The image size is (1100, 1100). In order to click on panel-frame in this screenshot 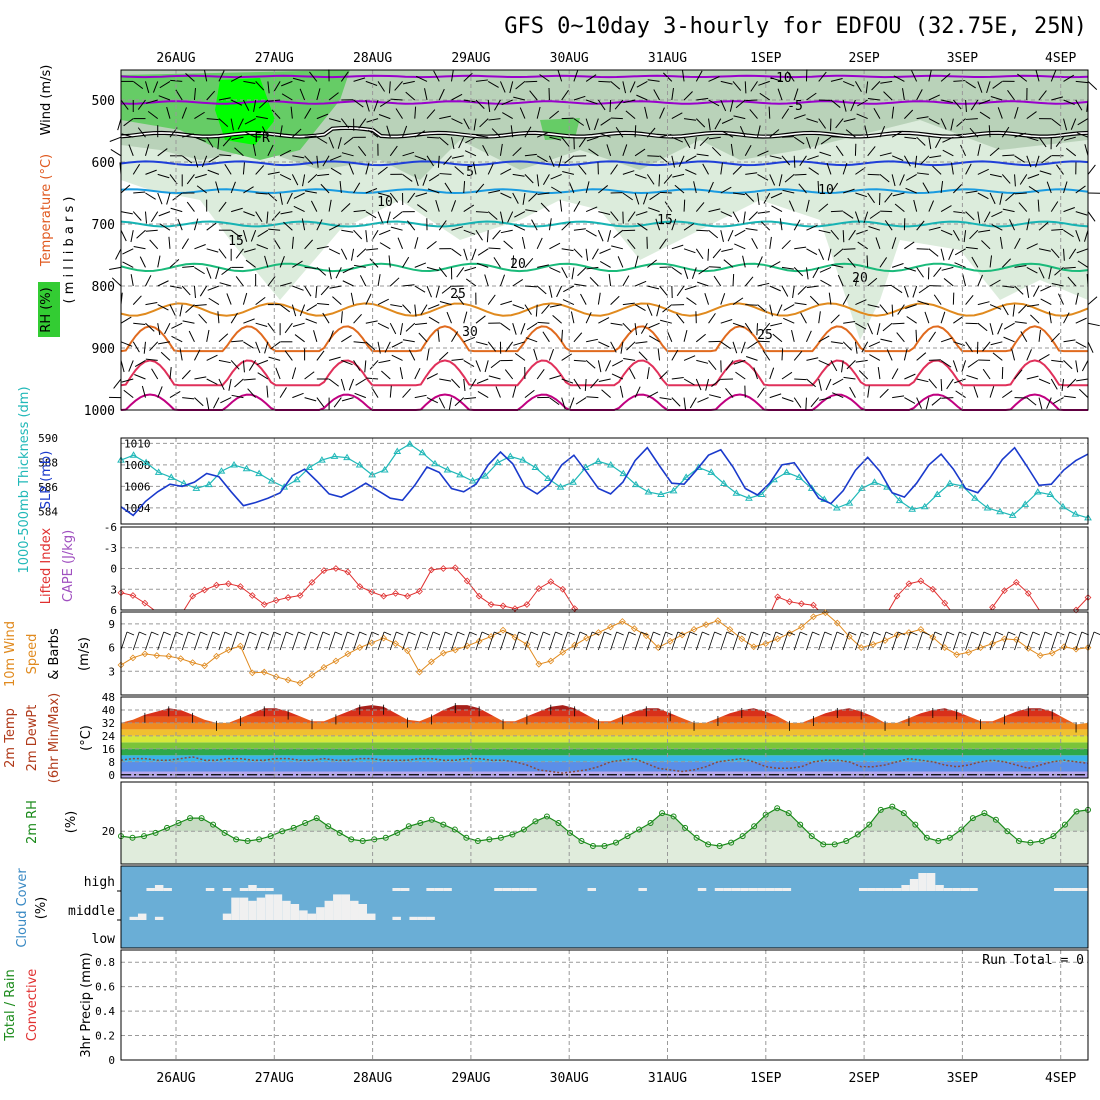, I will do `click(604, 653)`.